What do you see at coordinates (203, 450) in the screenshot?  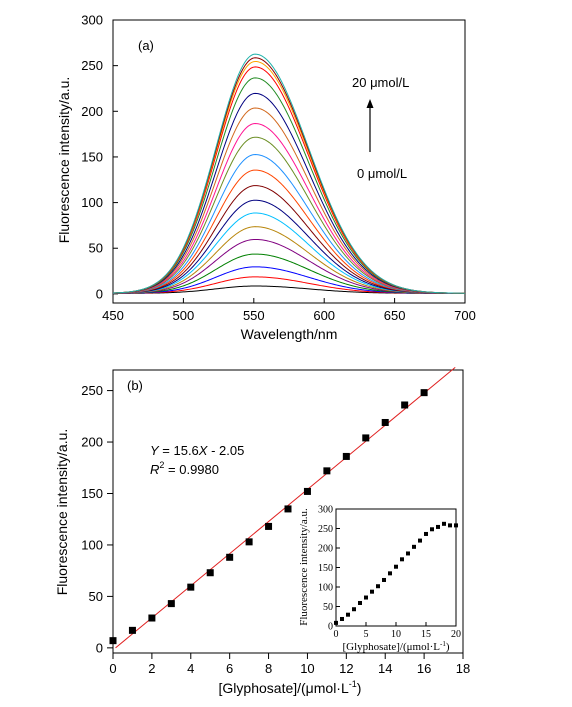 I see `equation-x-symbol: X` at bounding box center [203, 450].